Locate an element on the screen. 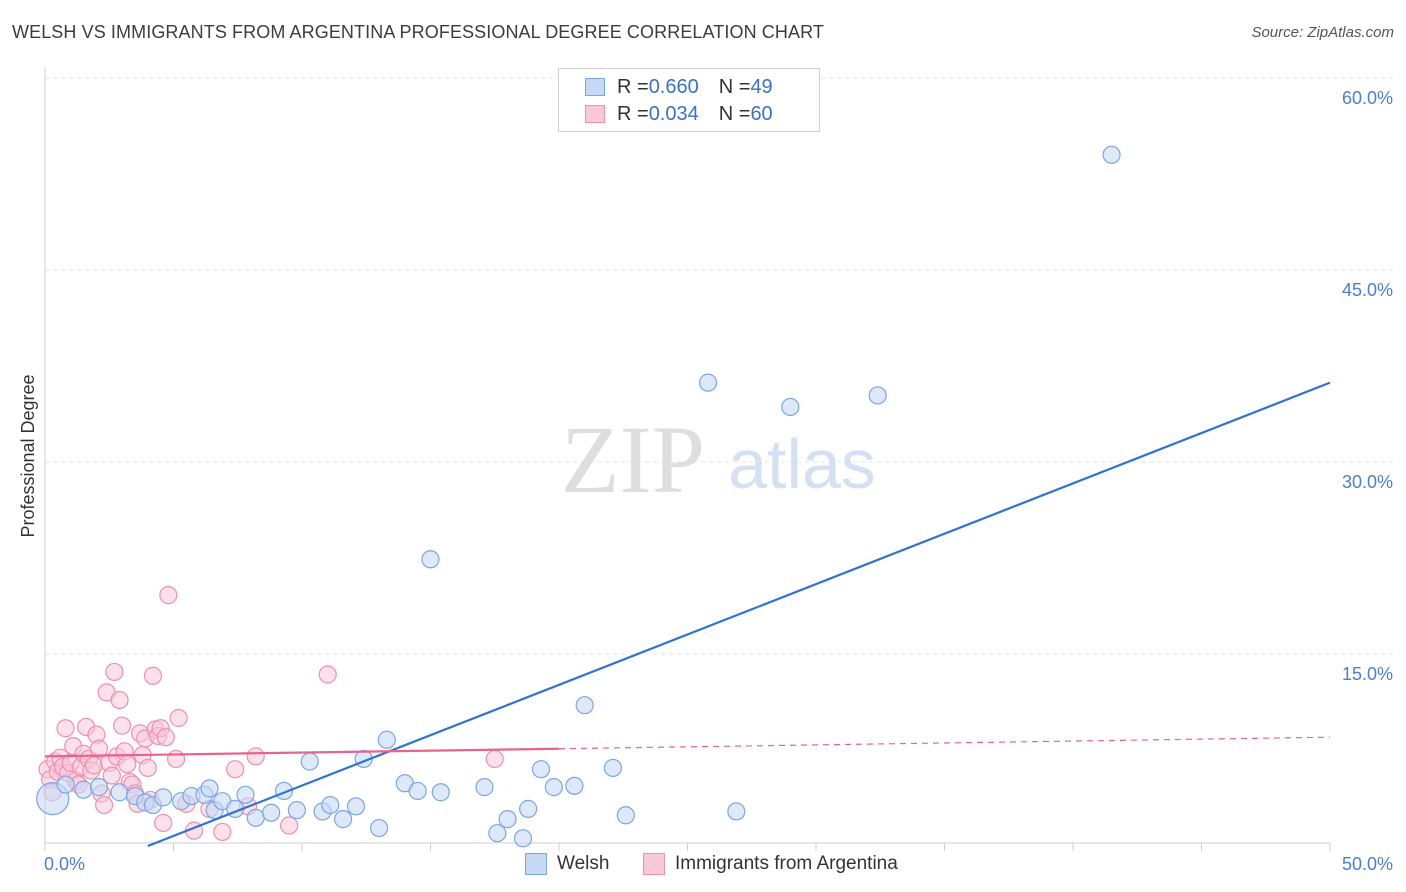 Image resolution: width=1406 pixels, height=892 pixels. bottom-legend-swatch-argentina is located at coordinates (654, 864).